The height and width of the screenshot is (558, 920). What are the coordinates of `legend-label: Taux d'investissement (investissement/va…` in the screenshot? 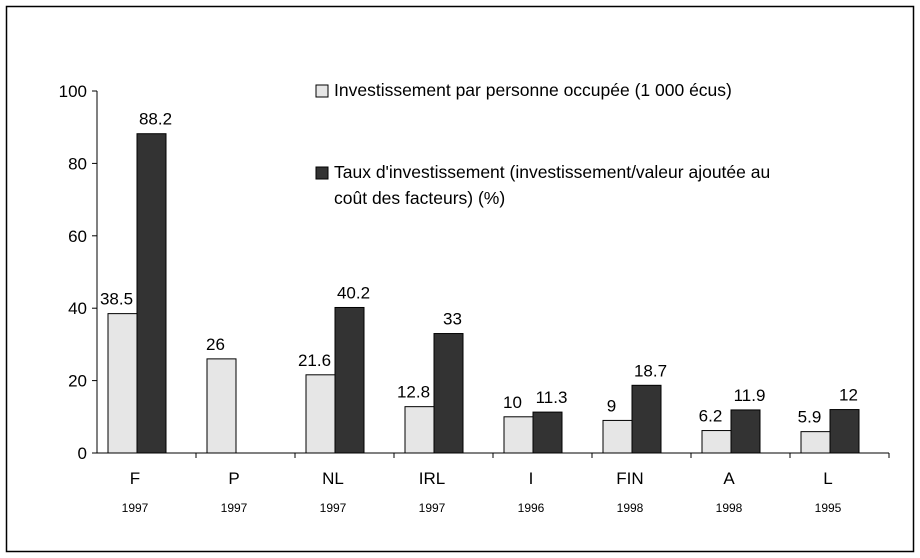 It's located at (552, 185).